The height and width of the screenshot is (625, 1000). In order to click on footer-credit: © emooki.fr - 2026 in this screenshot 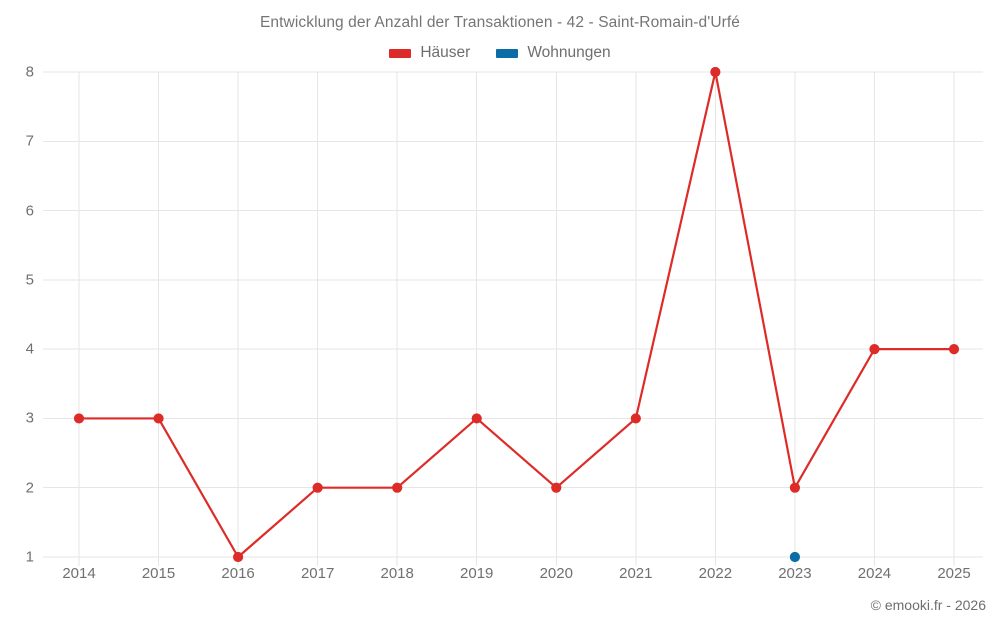, I will do `click(928, 605)`.